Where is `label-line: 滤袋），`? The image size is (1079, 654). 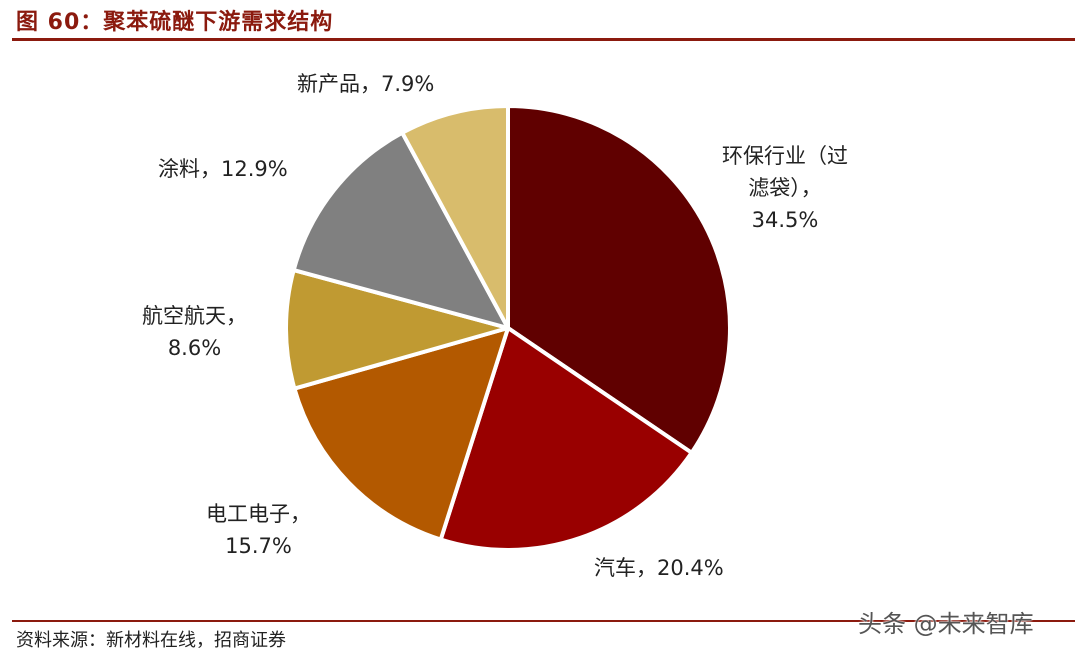
label-line: 滤袋）， is located at coordinates (785, 188).